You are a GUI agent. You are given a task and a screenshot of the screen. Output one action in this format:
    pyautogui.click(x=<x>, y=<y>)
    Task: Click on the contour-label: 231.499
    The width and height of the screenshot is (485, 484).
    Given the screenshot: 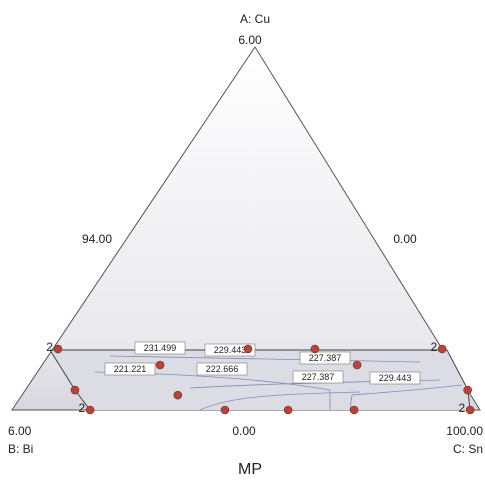 What is the action you would take?
    pyautogui.click(x=160, y=348)
    